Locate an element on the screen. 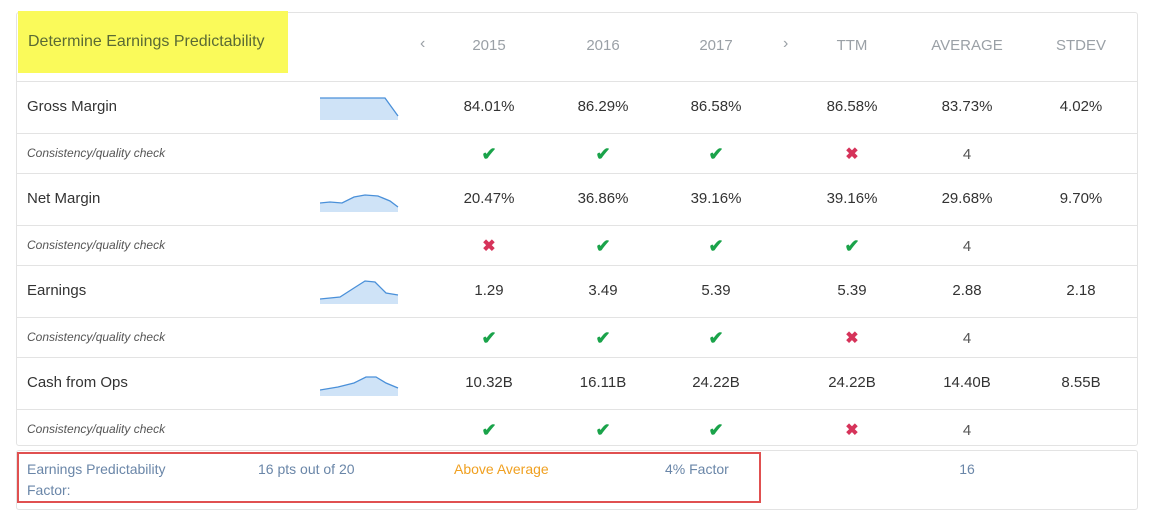  factor-label-line2: Factor: is located at coordinates (49, 490).